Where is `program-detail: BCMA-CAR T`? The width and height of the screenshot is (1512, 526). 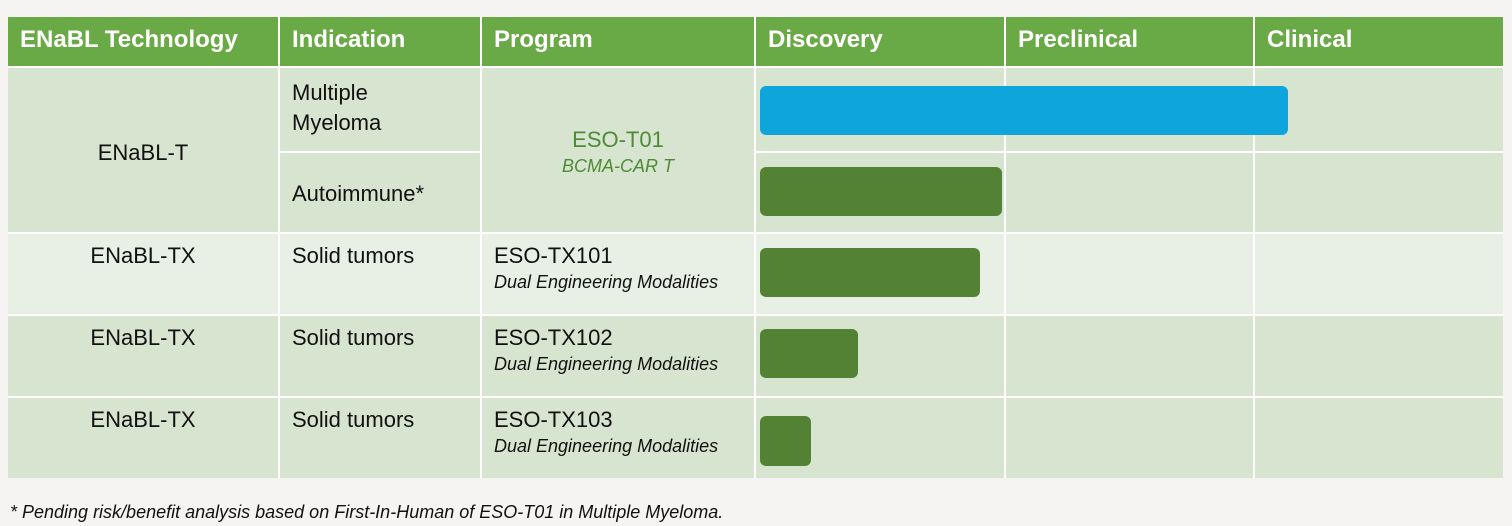
program-detail: BCMA-CAR T is located at coordinates (618, 166).